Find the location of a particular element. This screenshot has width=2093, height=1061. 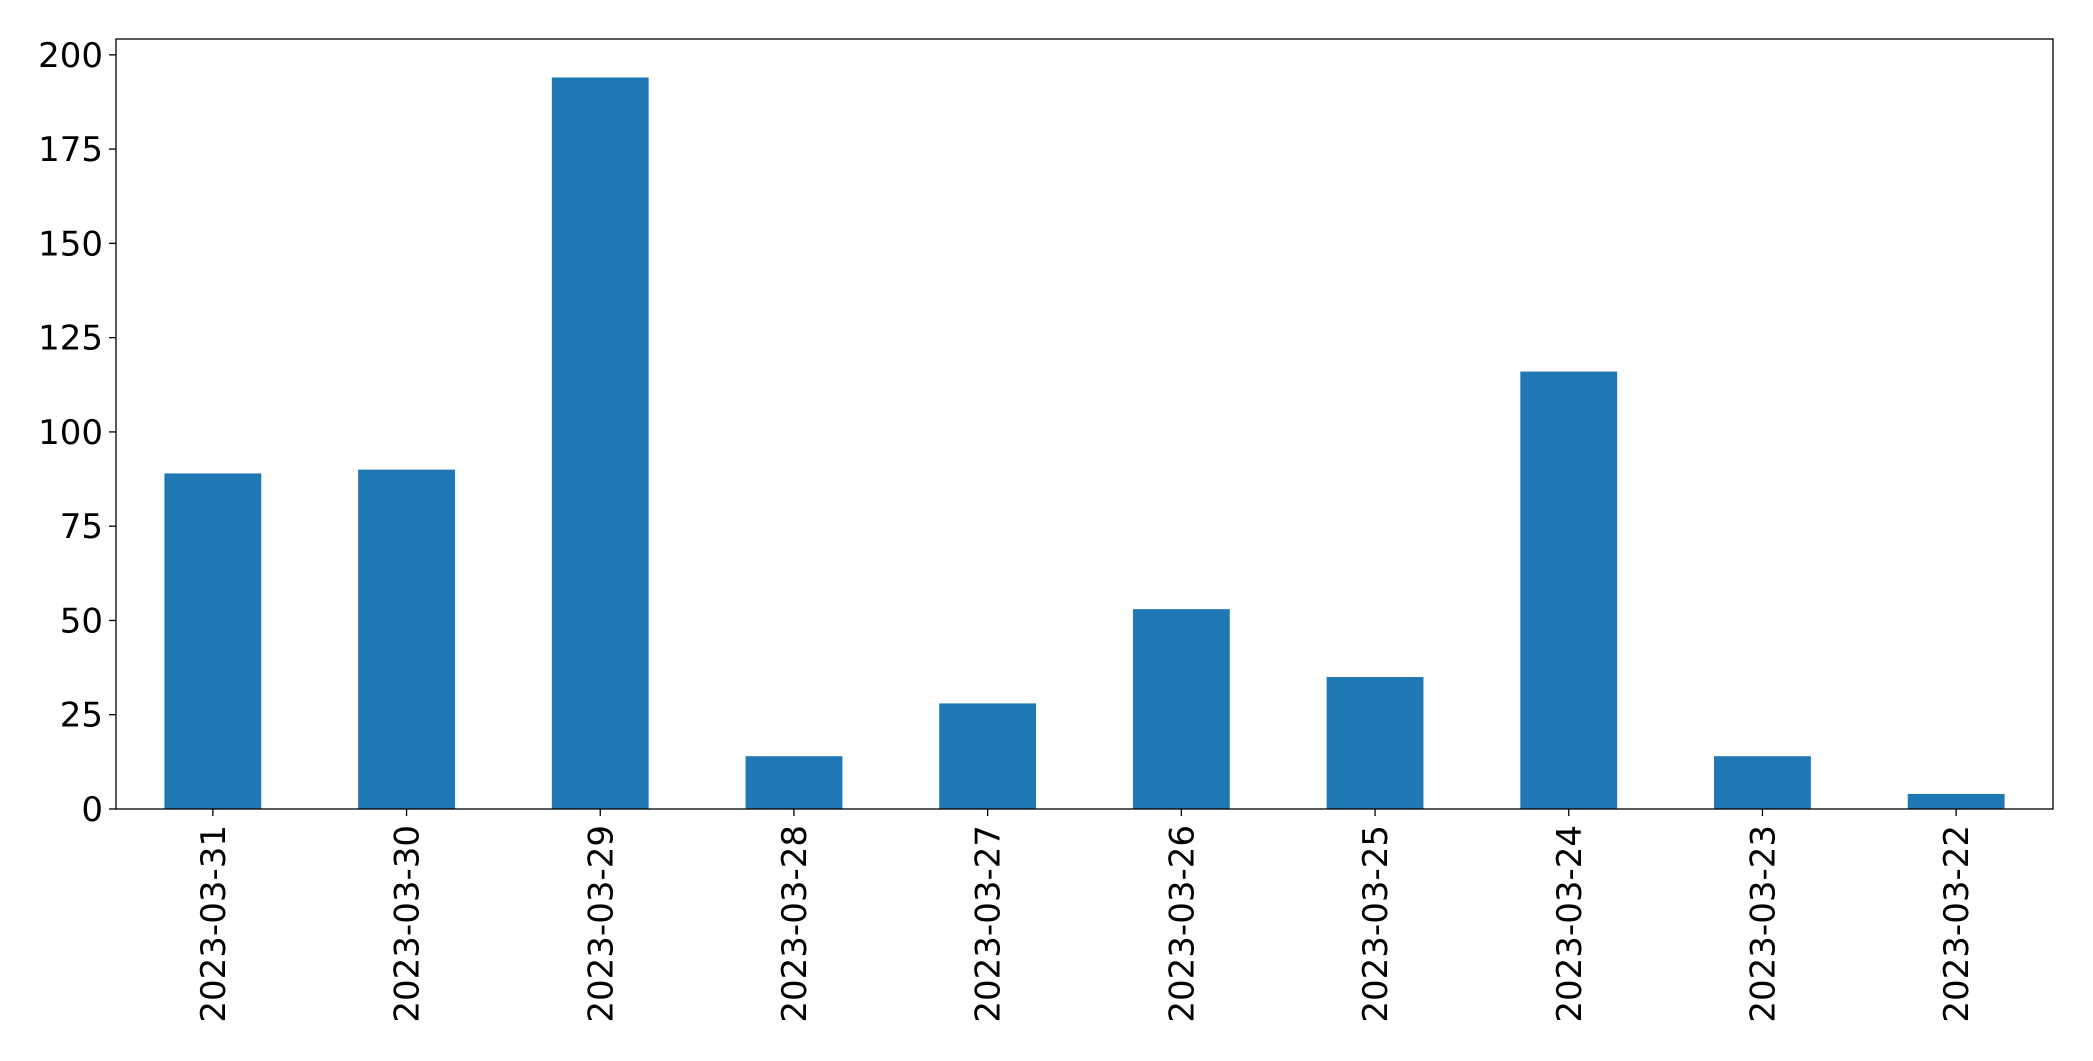

y-tick-label: 100 is located at coordinates (70, 433).